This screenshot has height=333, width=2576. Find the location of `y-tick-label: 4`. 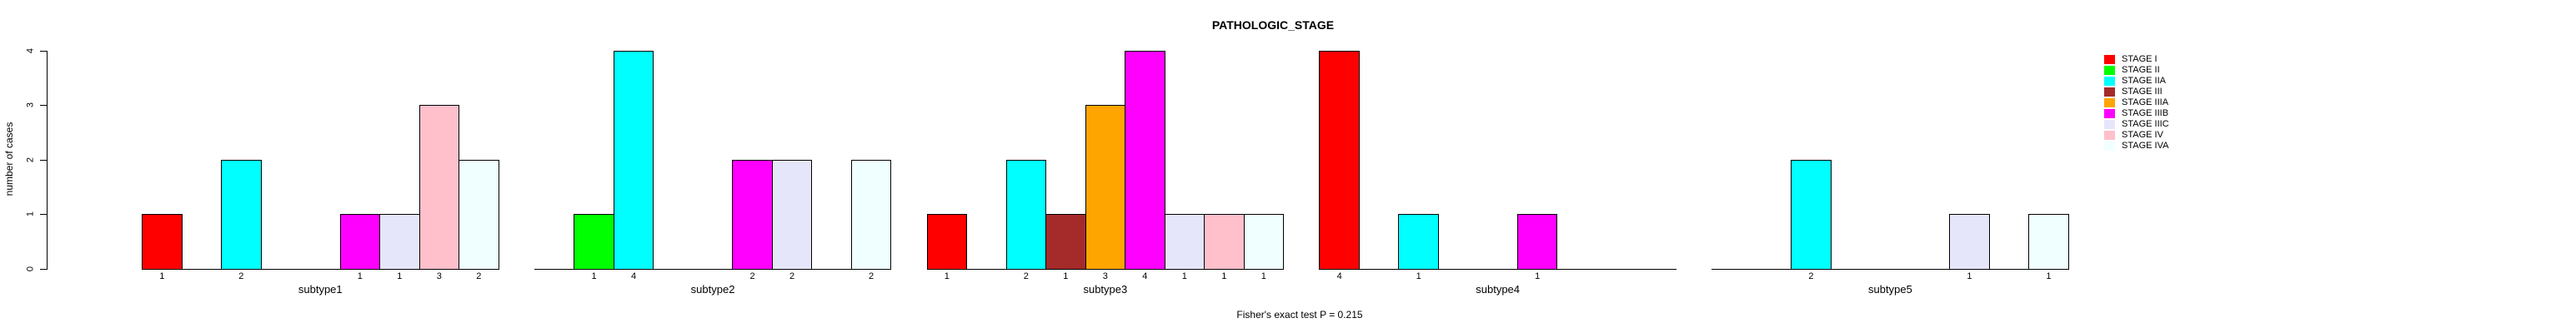

y-tick-label: 4 is located at coordinates (30, 50).